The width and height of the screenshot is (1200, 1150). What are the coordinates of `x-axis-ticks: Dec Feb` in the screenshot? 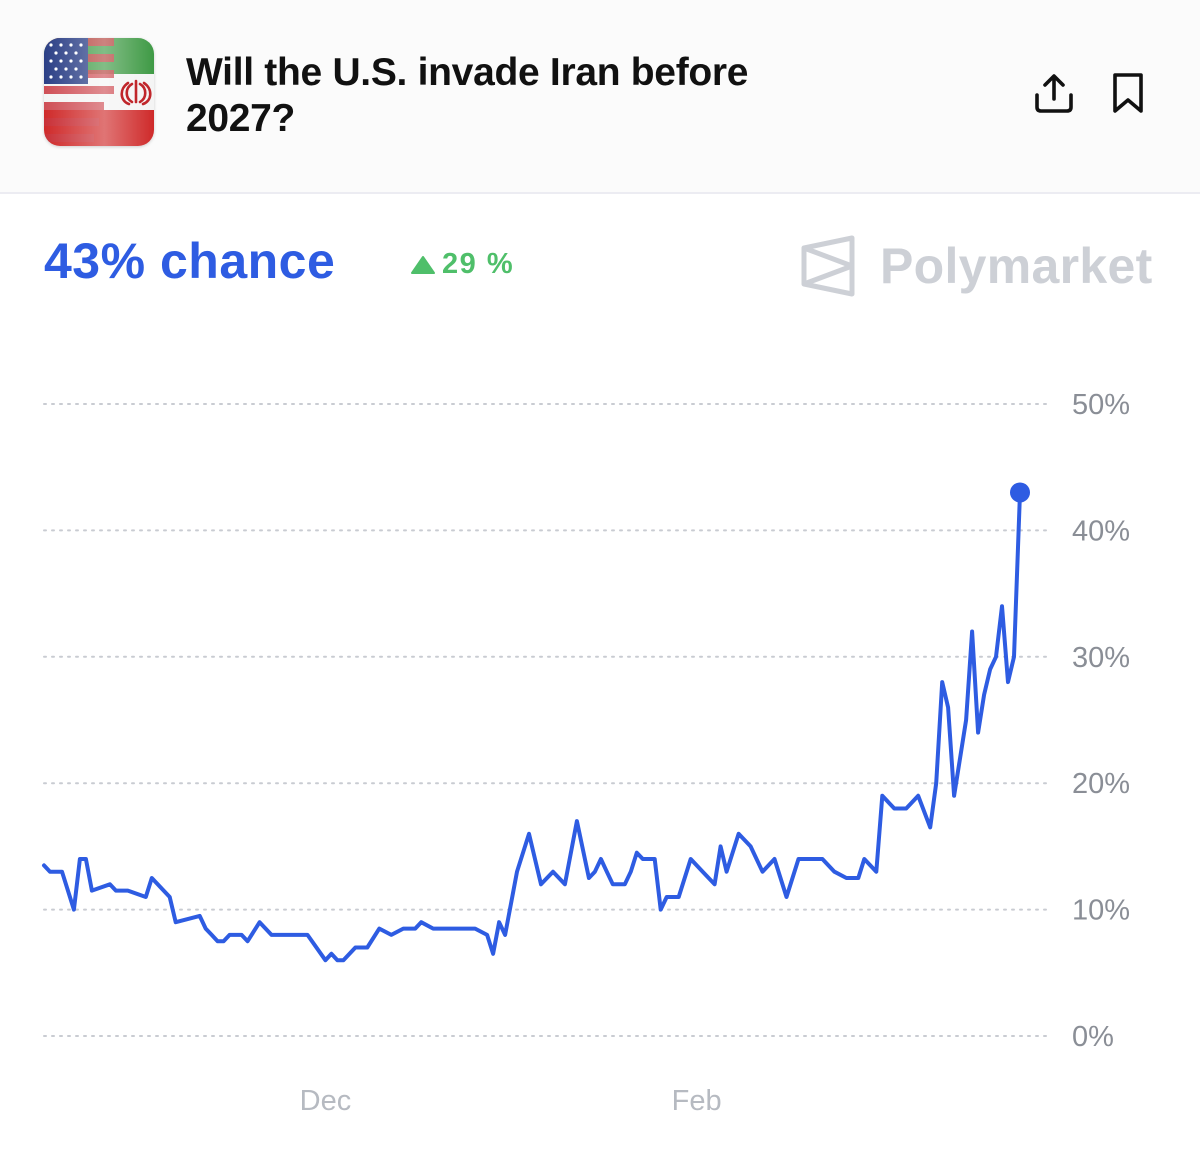 It's located at (511, 1101).